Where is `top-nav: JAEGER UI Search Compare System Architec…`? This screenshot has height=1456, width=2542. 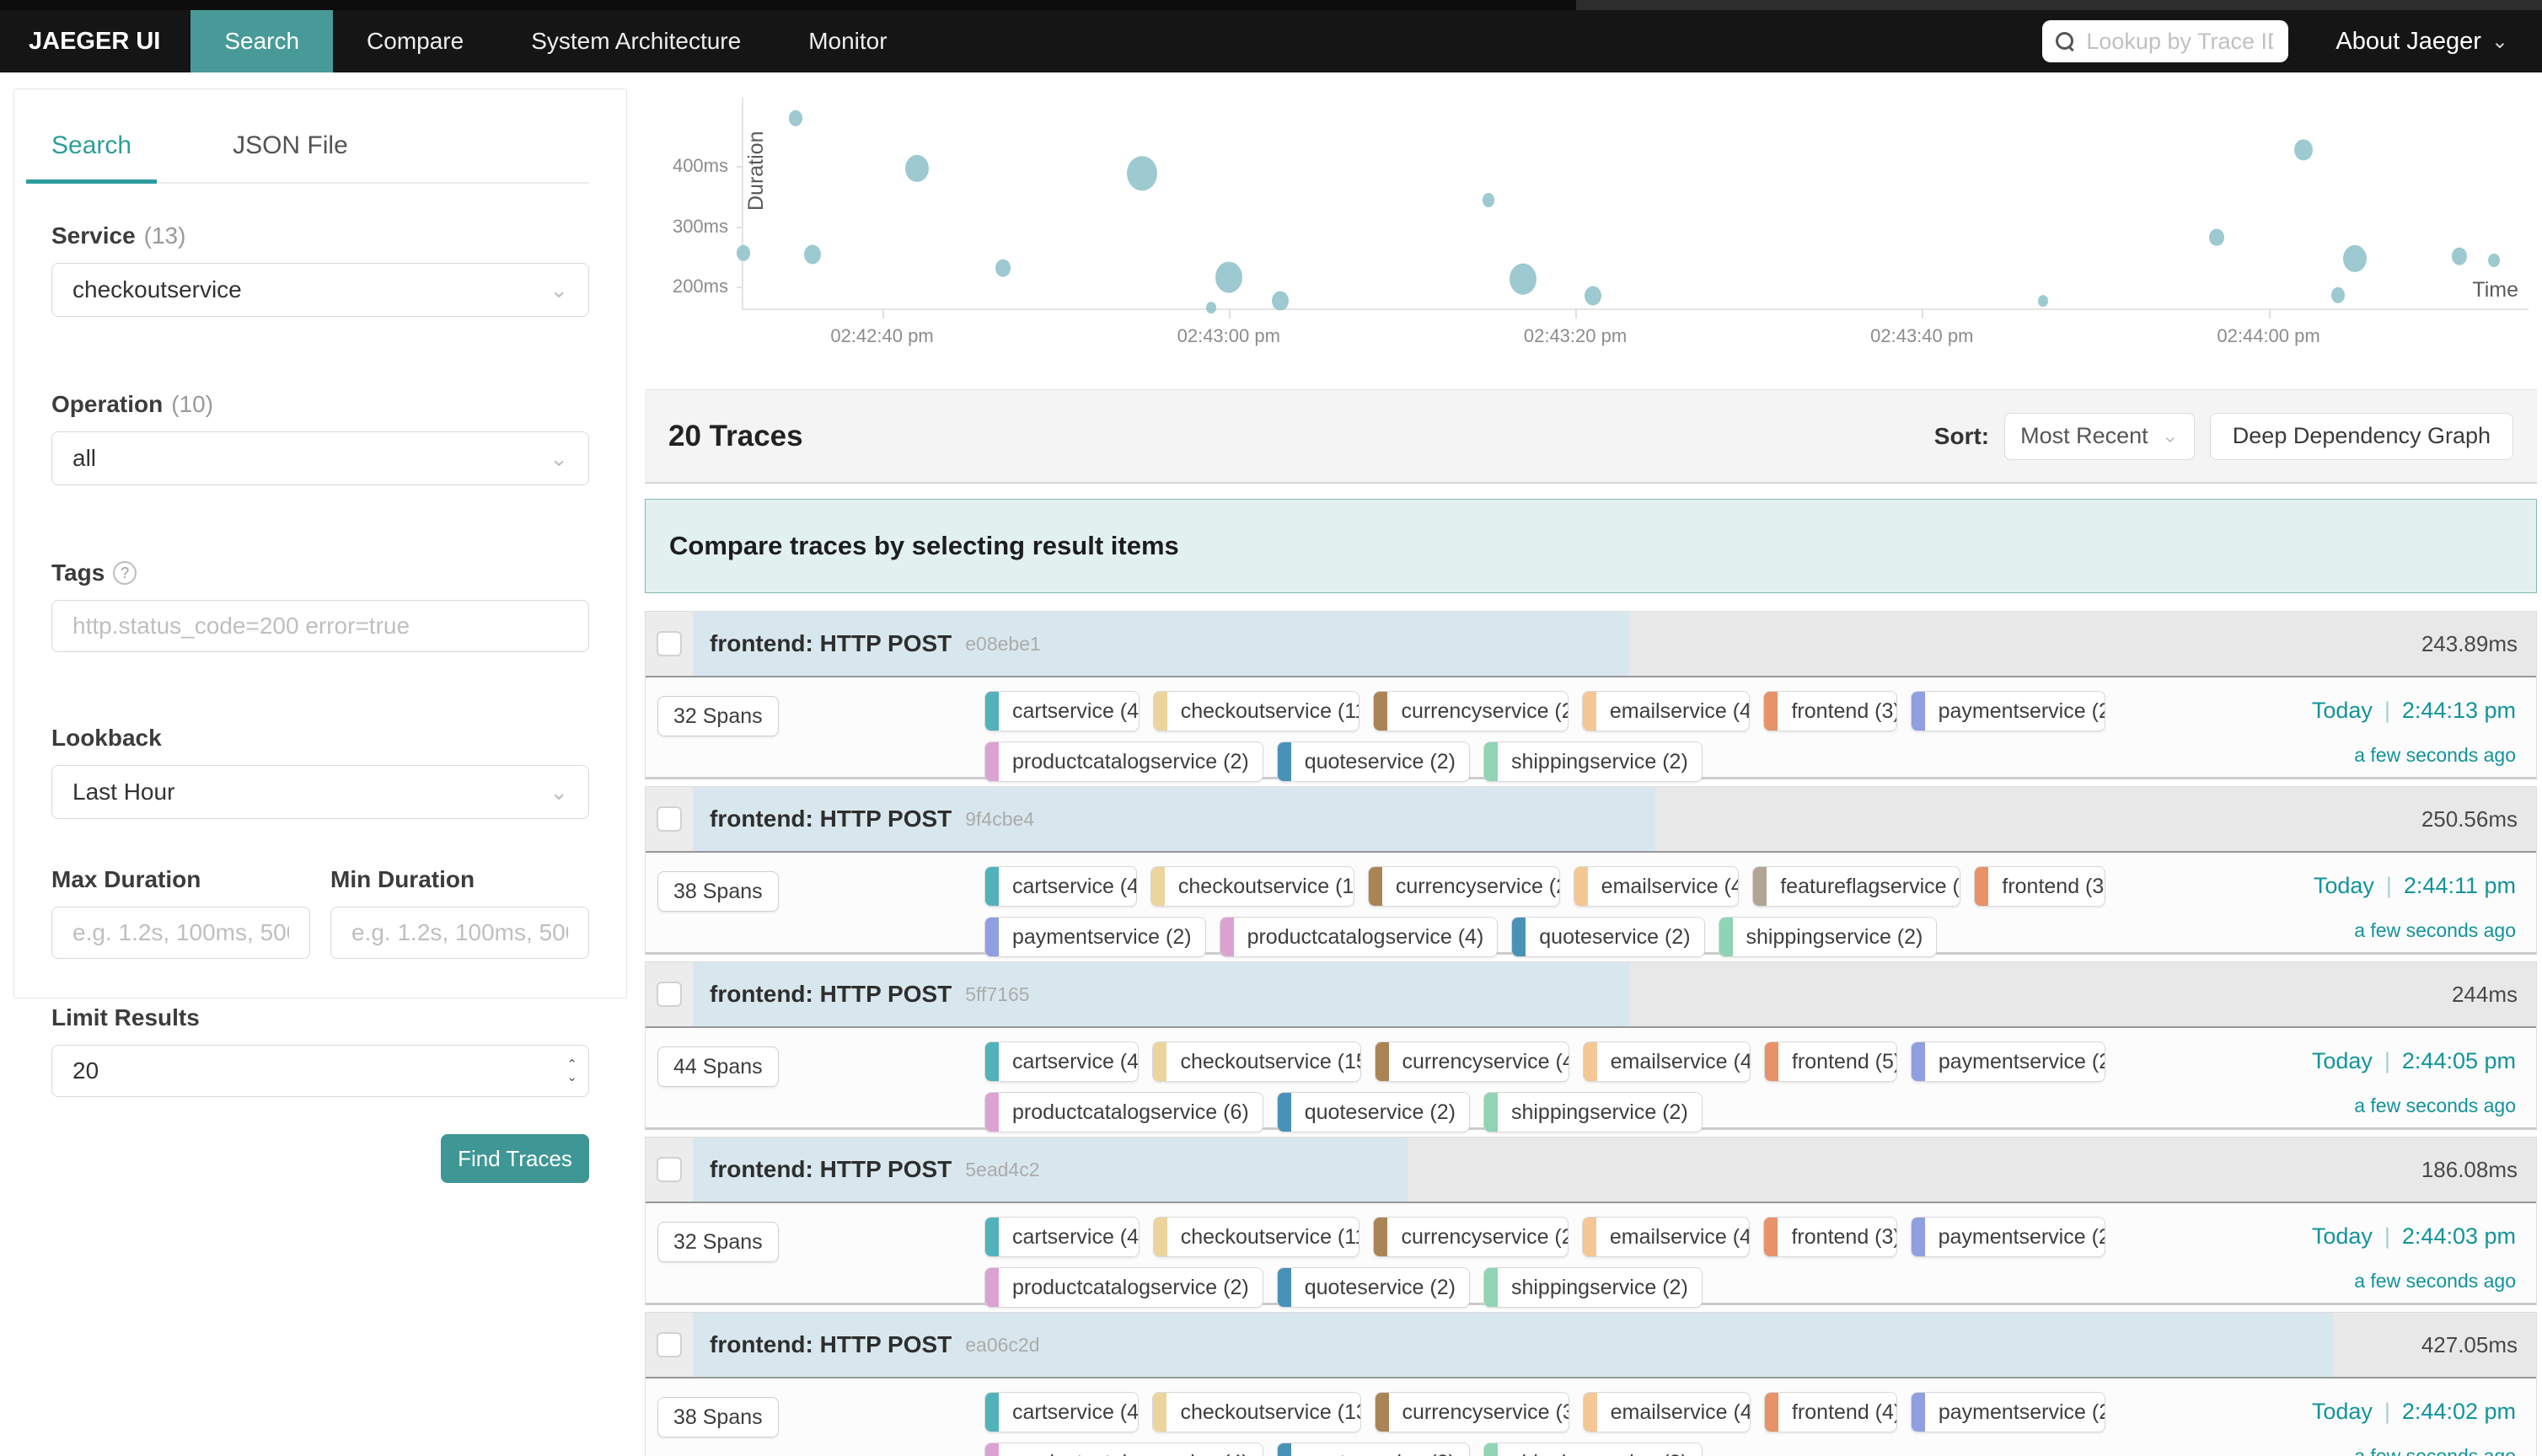
top-nav: JAEGER UI Search Compare System Architec… is located at coordinates (1271, 41).